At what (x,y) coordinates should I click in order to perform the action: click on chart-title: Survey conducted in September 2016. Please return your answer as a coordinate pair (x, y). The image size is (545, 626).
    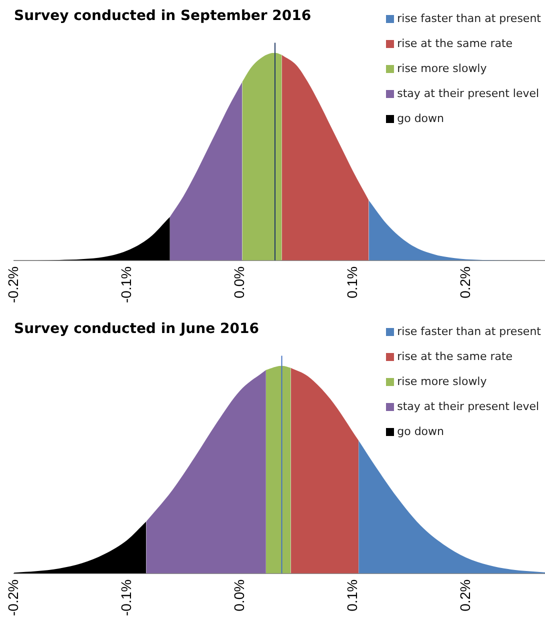
    Looking at the image, I should click on (163, 16).